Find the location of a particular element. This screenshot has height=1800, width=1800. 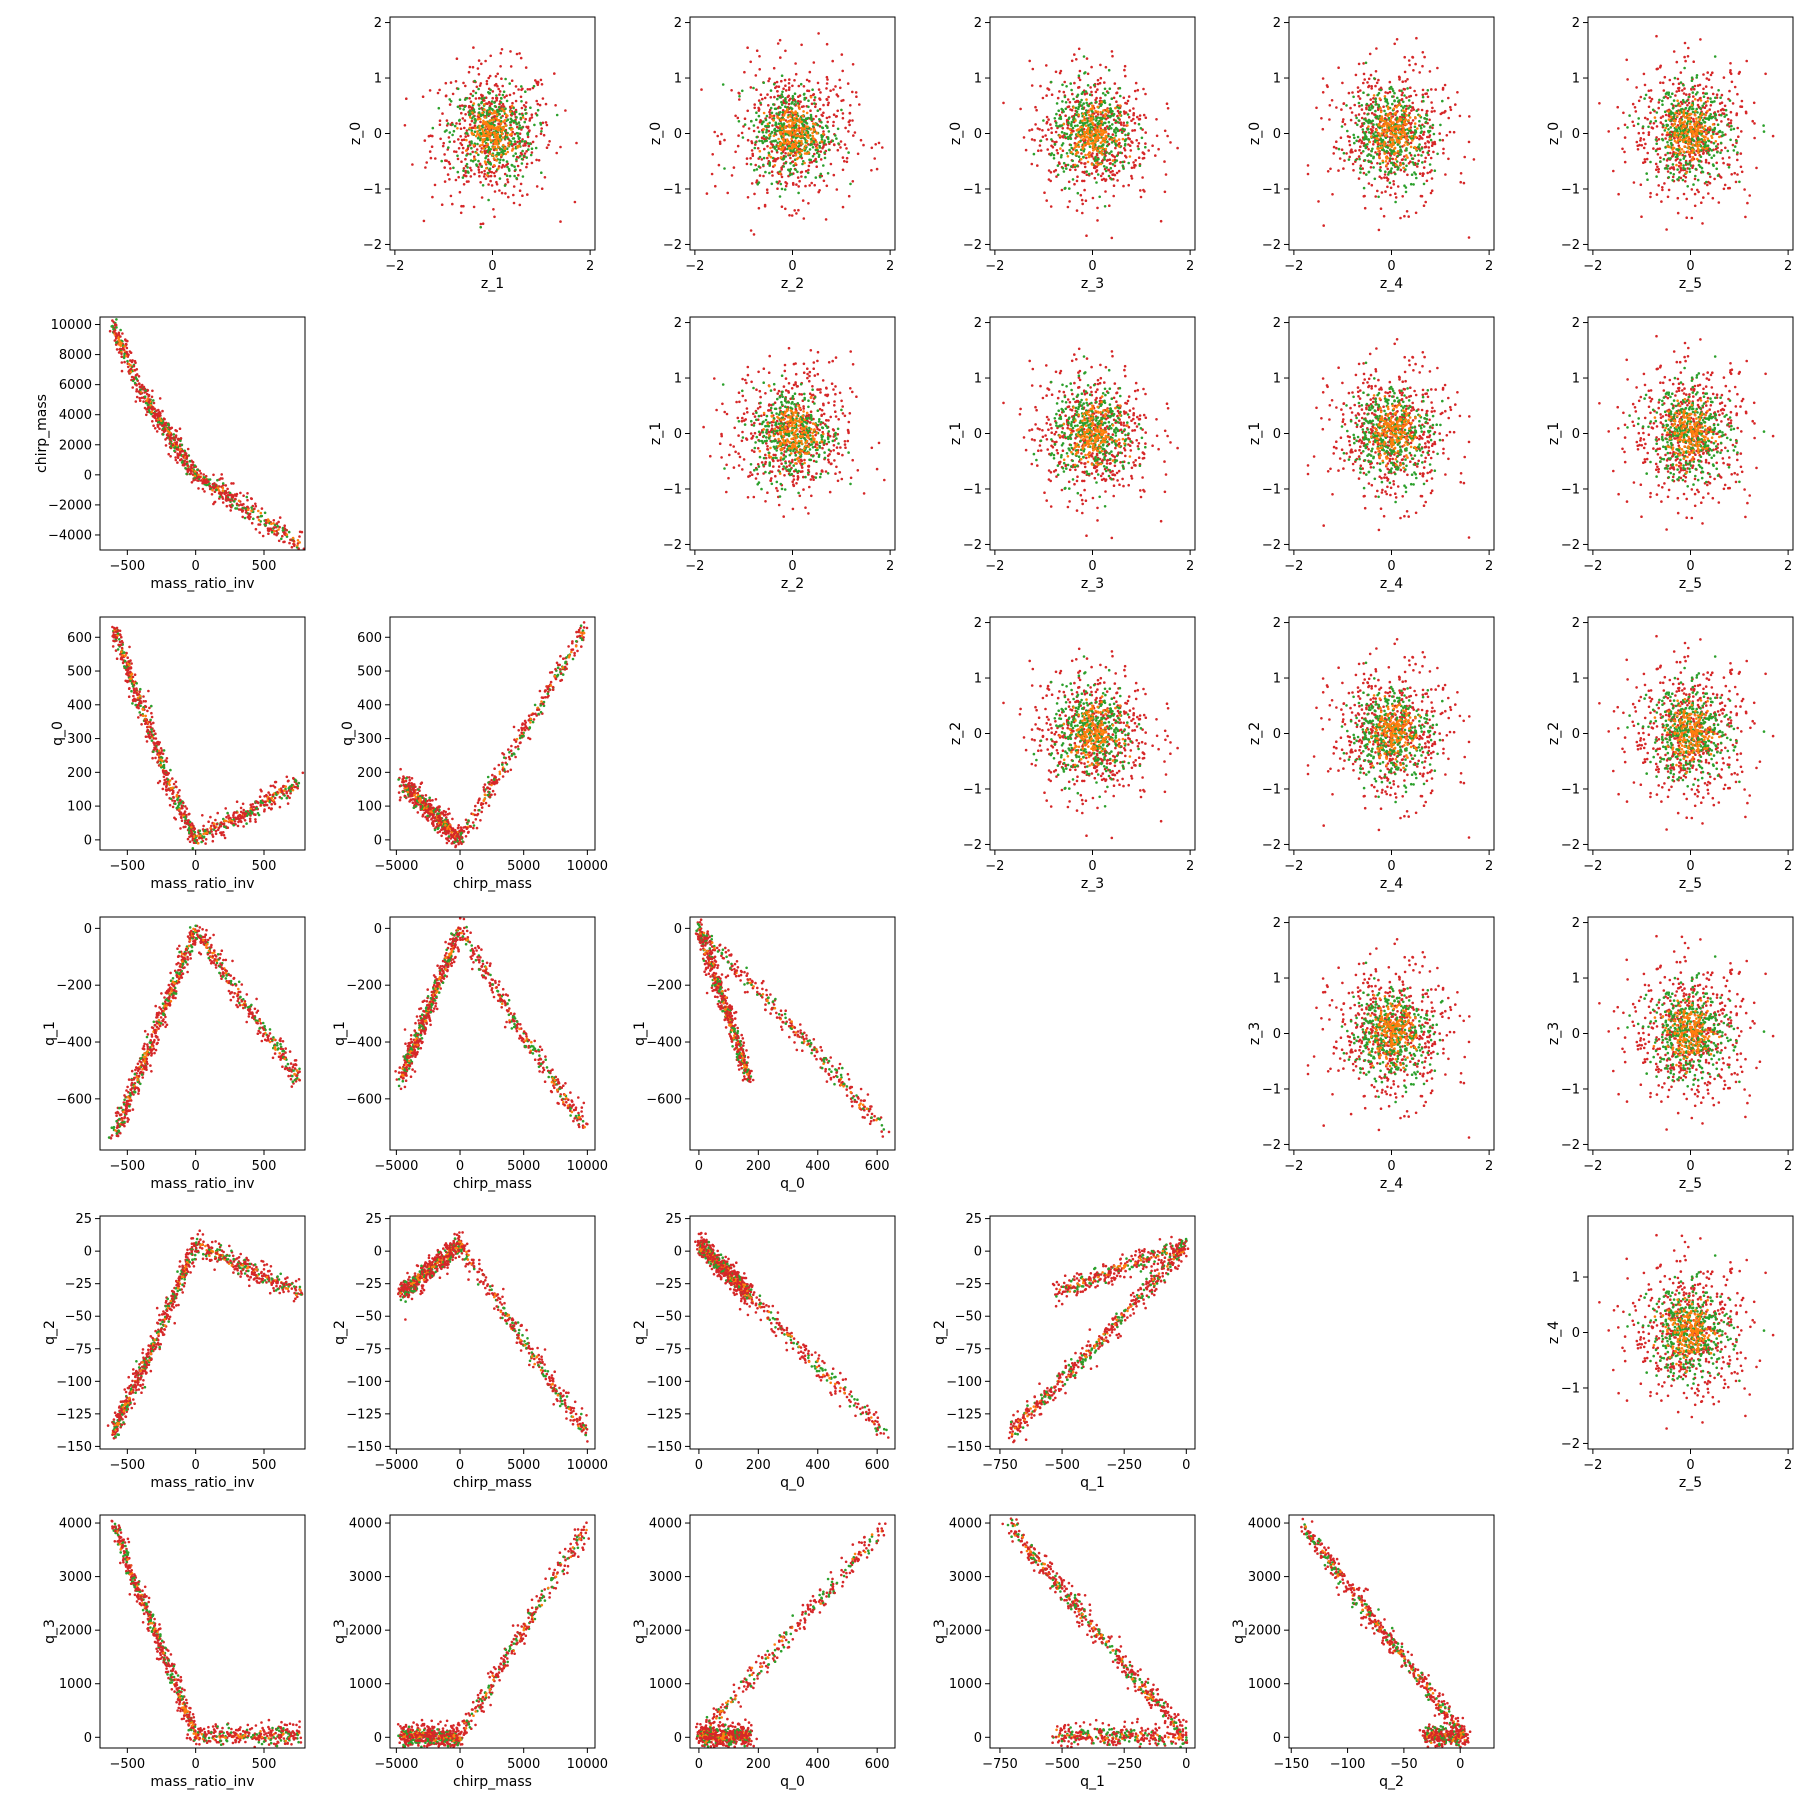

y-tick-label: 2 is located at coordinates (378, 23).